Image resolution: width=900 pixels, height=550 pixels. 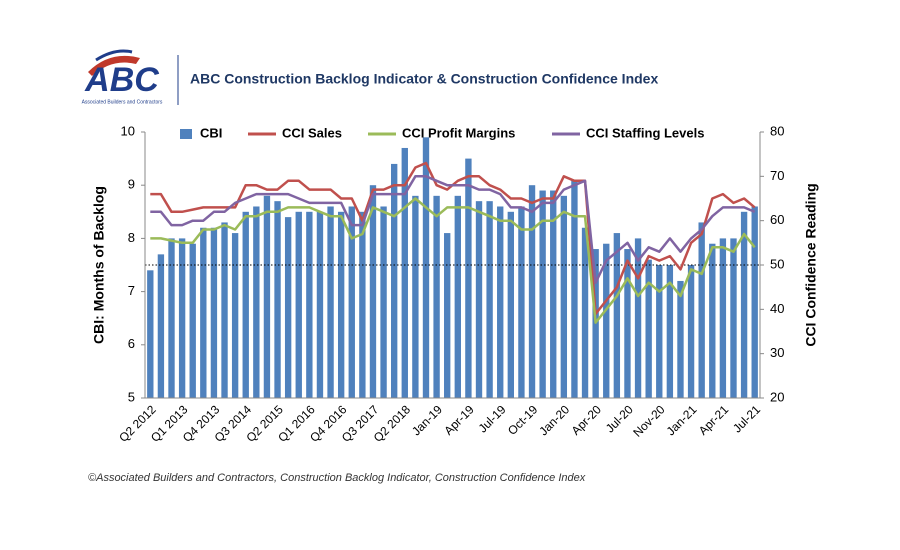 What do you see at coordinates (554, 420) in the screenshot?
I see `x-tick-label: Jan-20` at bounding box center [554, 420].